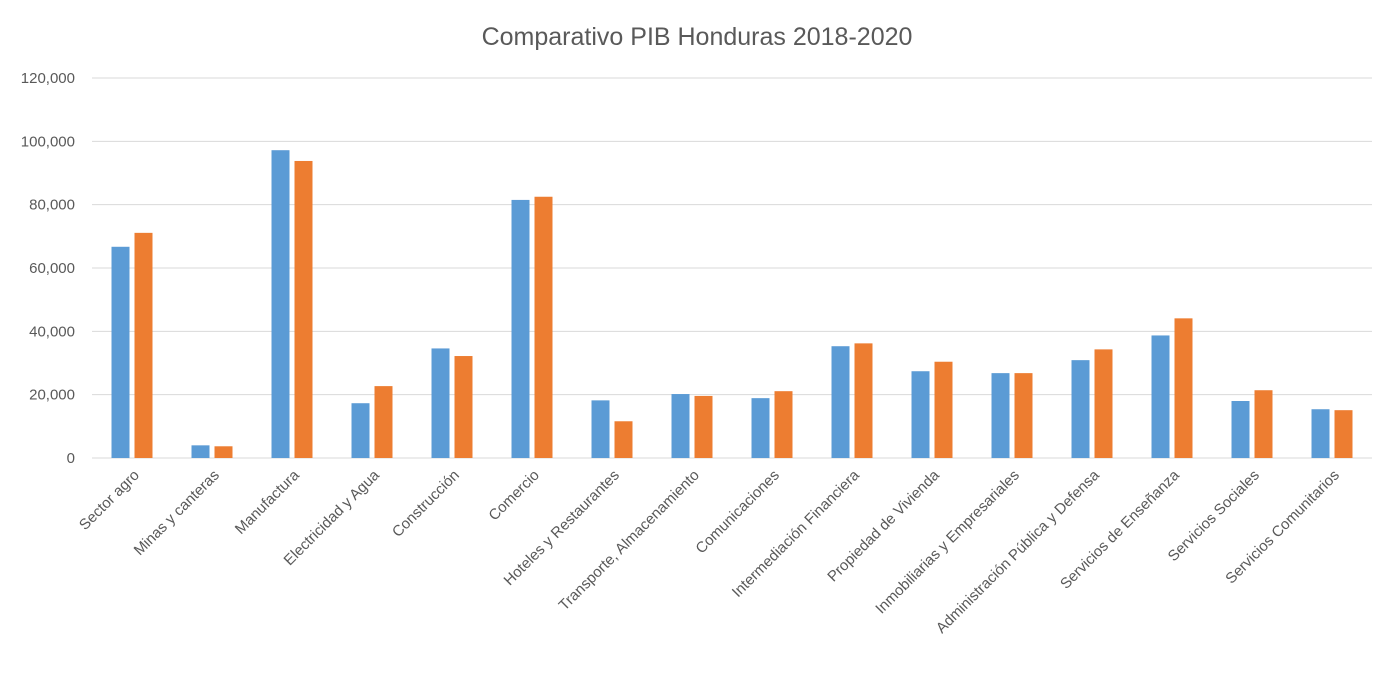 This screenshot has width=1395, height=684. Describe the element at coordinates (796, 533) in the screenshot. I see `x-category-label: Intermediación Financiera` at that location.